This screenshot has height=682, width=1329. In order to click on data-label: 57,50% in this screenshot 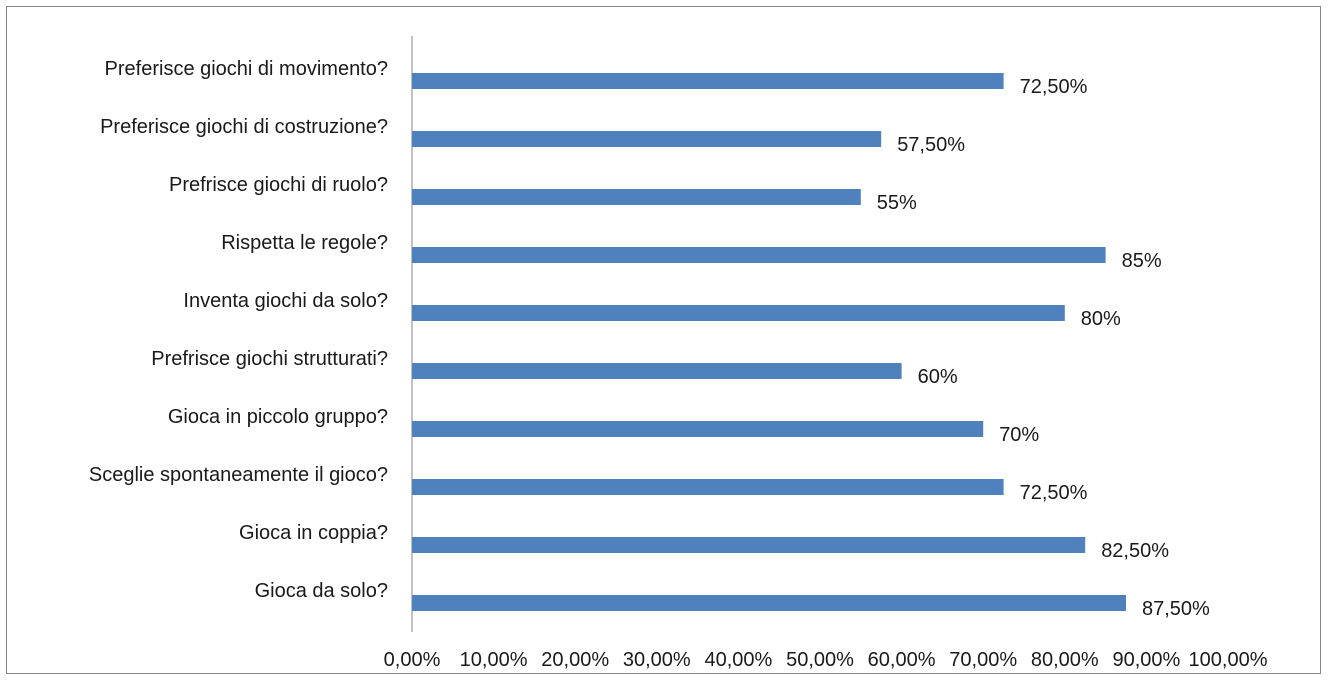, I will do `click(931, 145)`.